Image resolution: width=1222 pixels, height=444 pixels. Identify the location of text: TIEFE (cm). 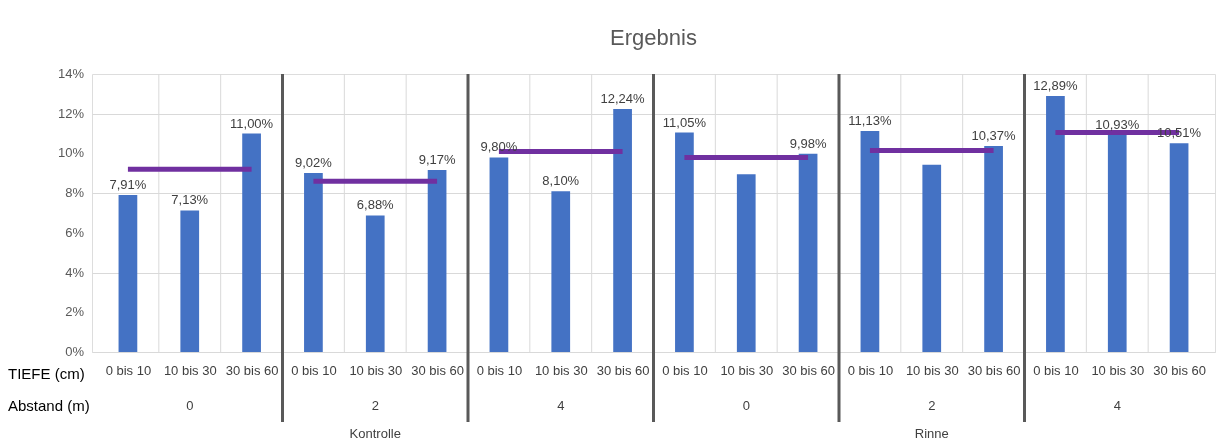
(46, 373).